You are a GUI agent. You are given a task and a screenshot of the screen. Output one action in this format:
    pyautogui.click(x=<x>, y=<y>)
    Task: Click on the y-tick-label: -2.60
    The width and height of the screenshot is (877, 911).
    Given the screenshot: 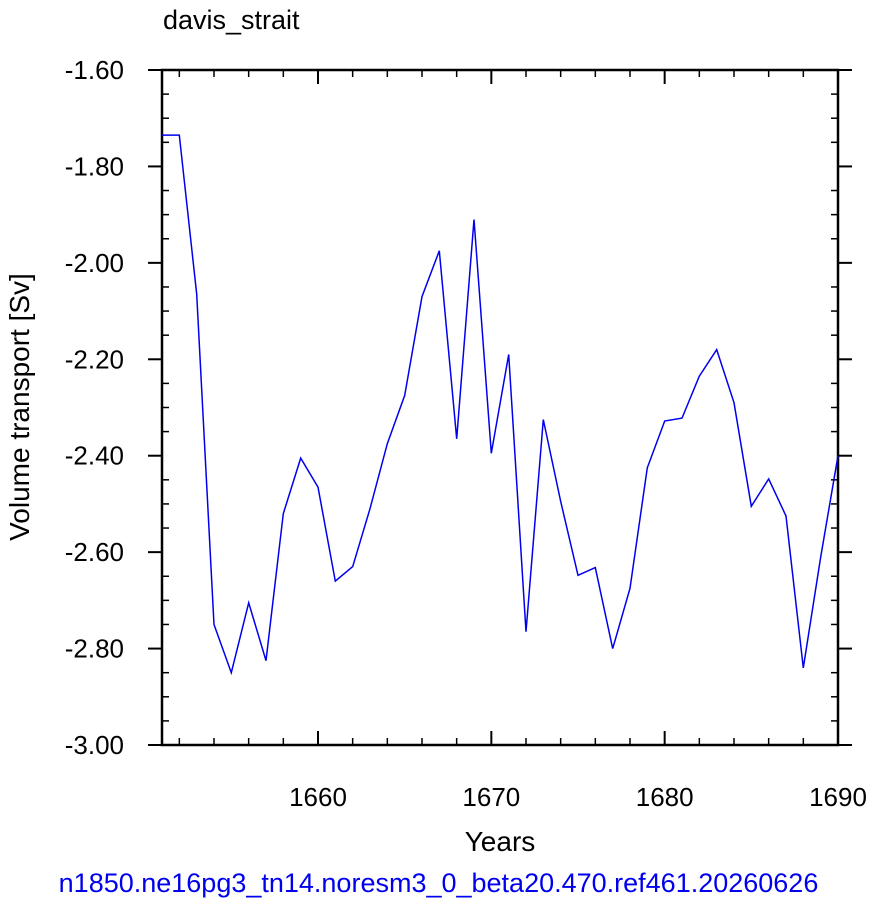 What is the action you would take?
    pyautogui.click(x=94, y=552)
    